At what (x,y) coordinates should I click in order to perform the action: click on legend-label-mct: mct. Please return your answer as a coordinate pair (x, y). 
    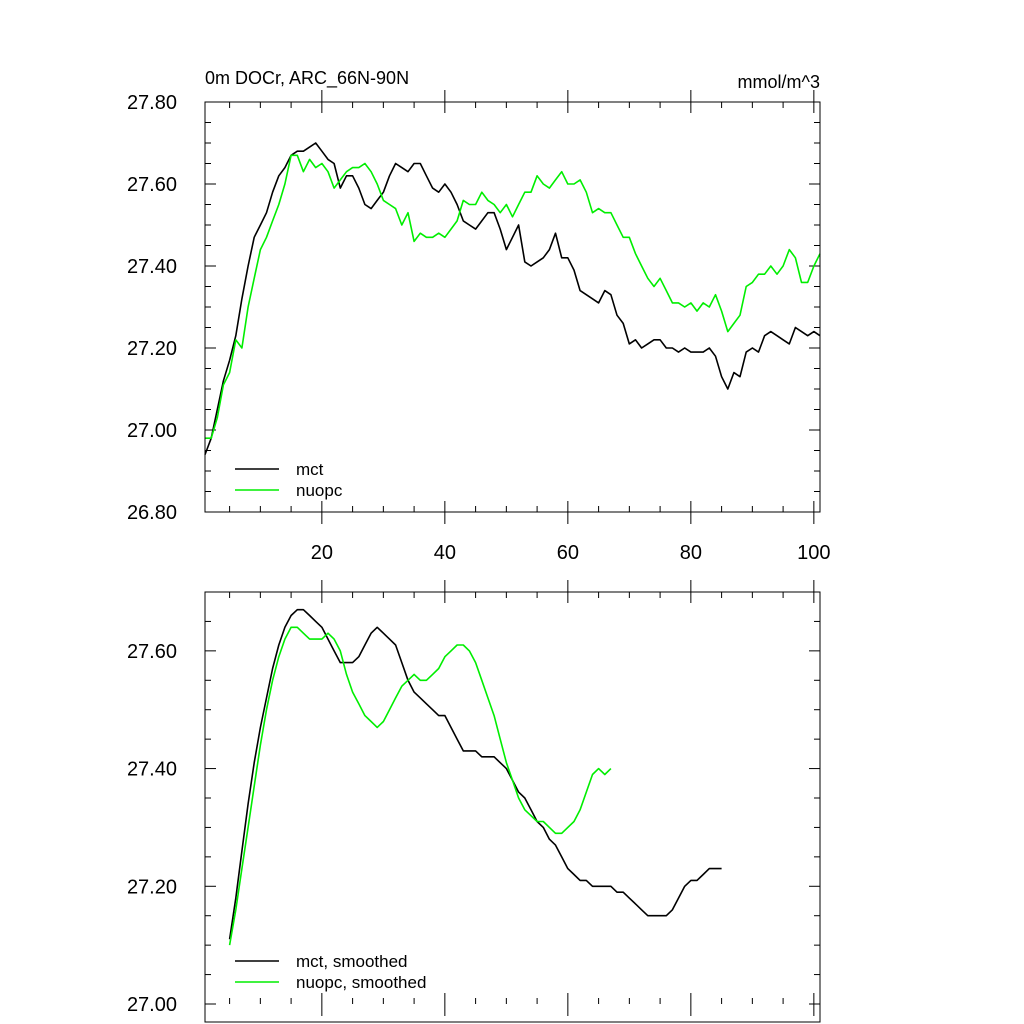
    Looking at the image, I should click on (310, 469).